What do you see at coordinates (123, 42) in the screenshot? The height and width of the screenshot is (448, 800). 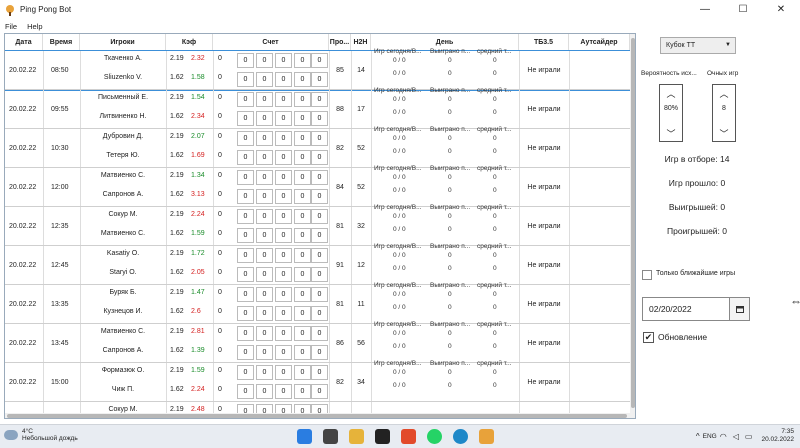 I see `header-players: Игроки` at bounding box center [123, 42].